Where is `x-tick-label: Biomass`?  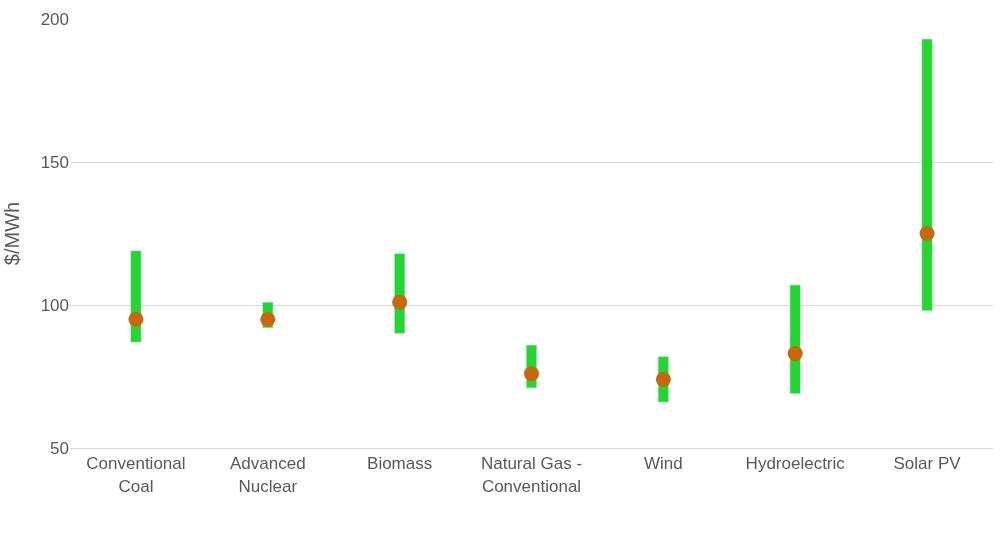
x-tick-label: Biomass is located at coordinates (400, 464).